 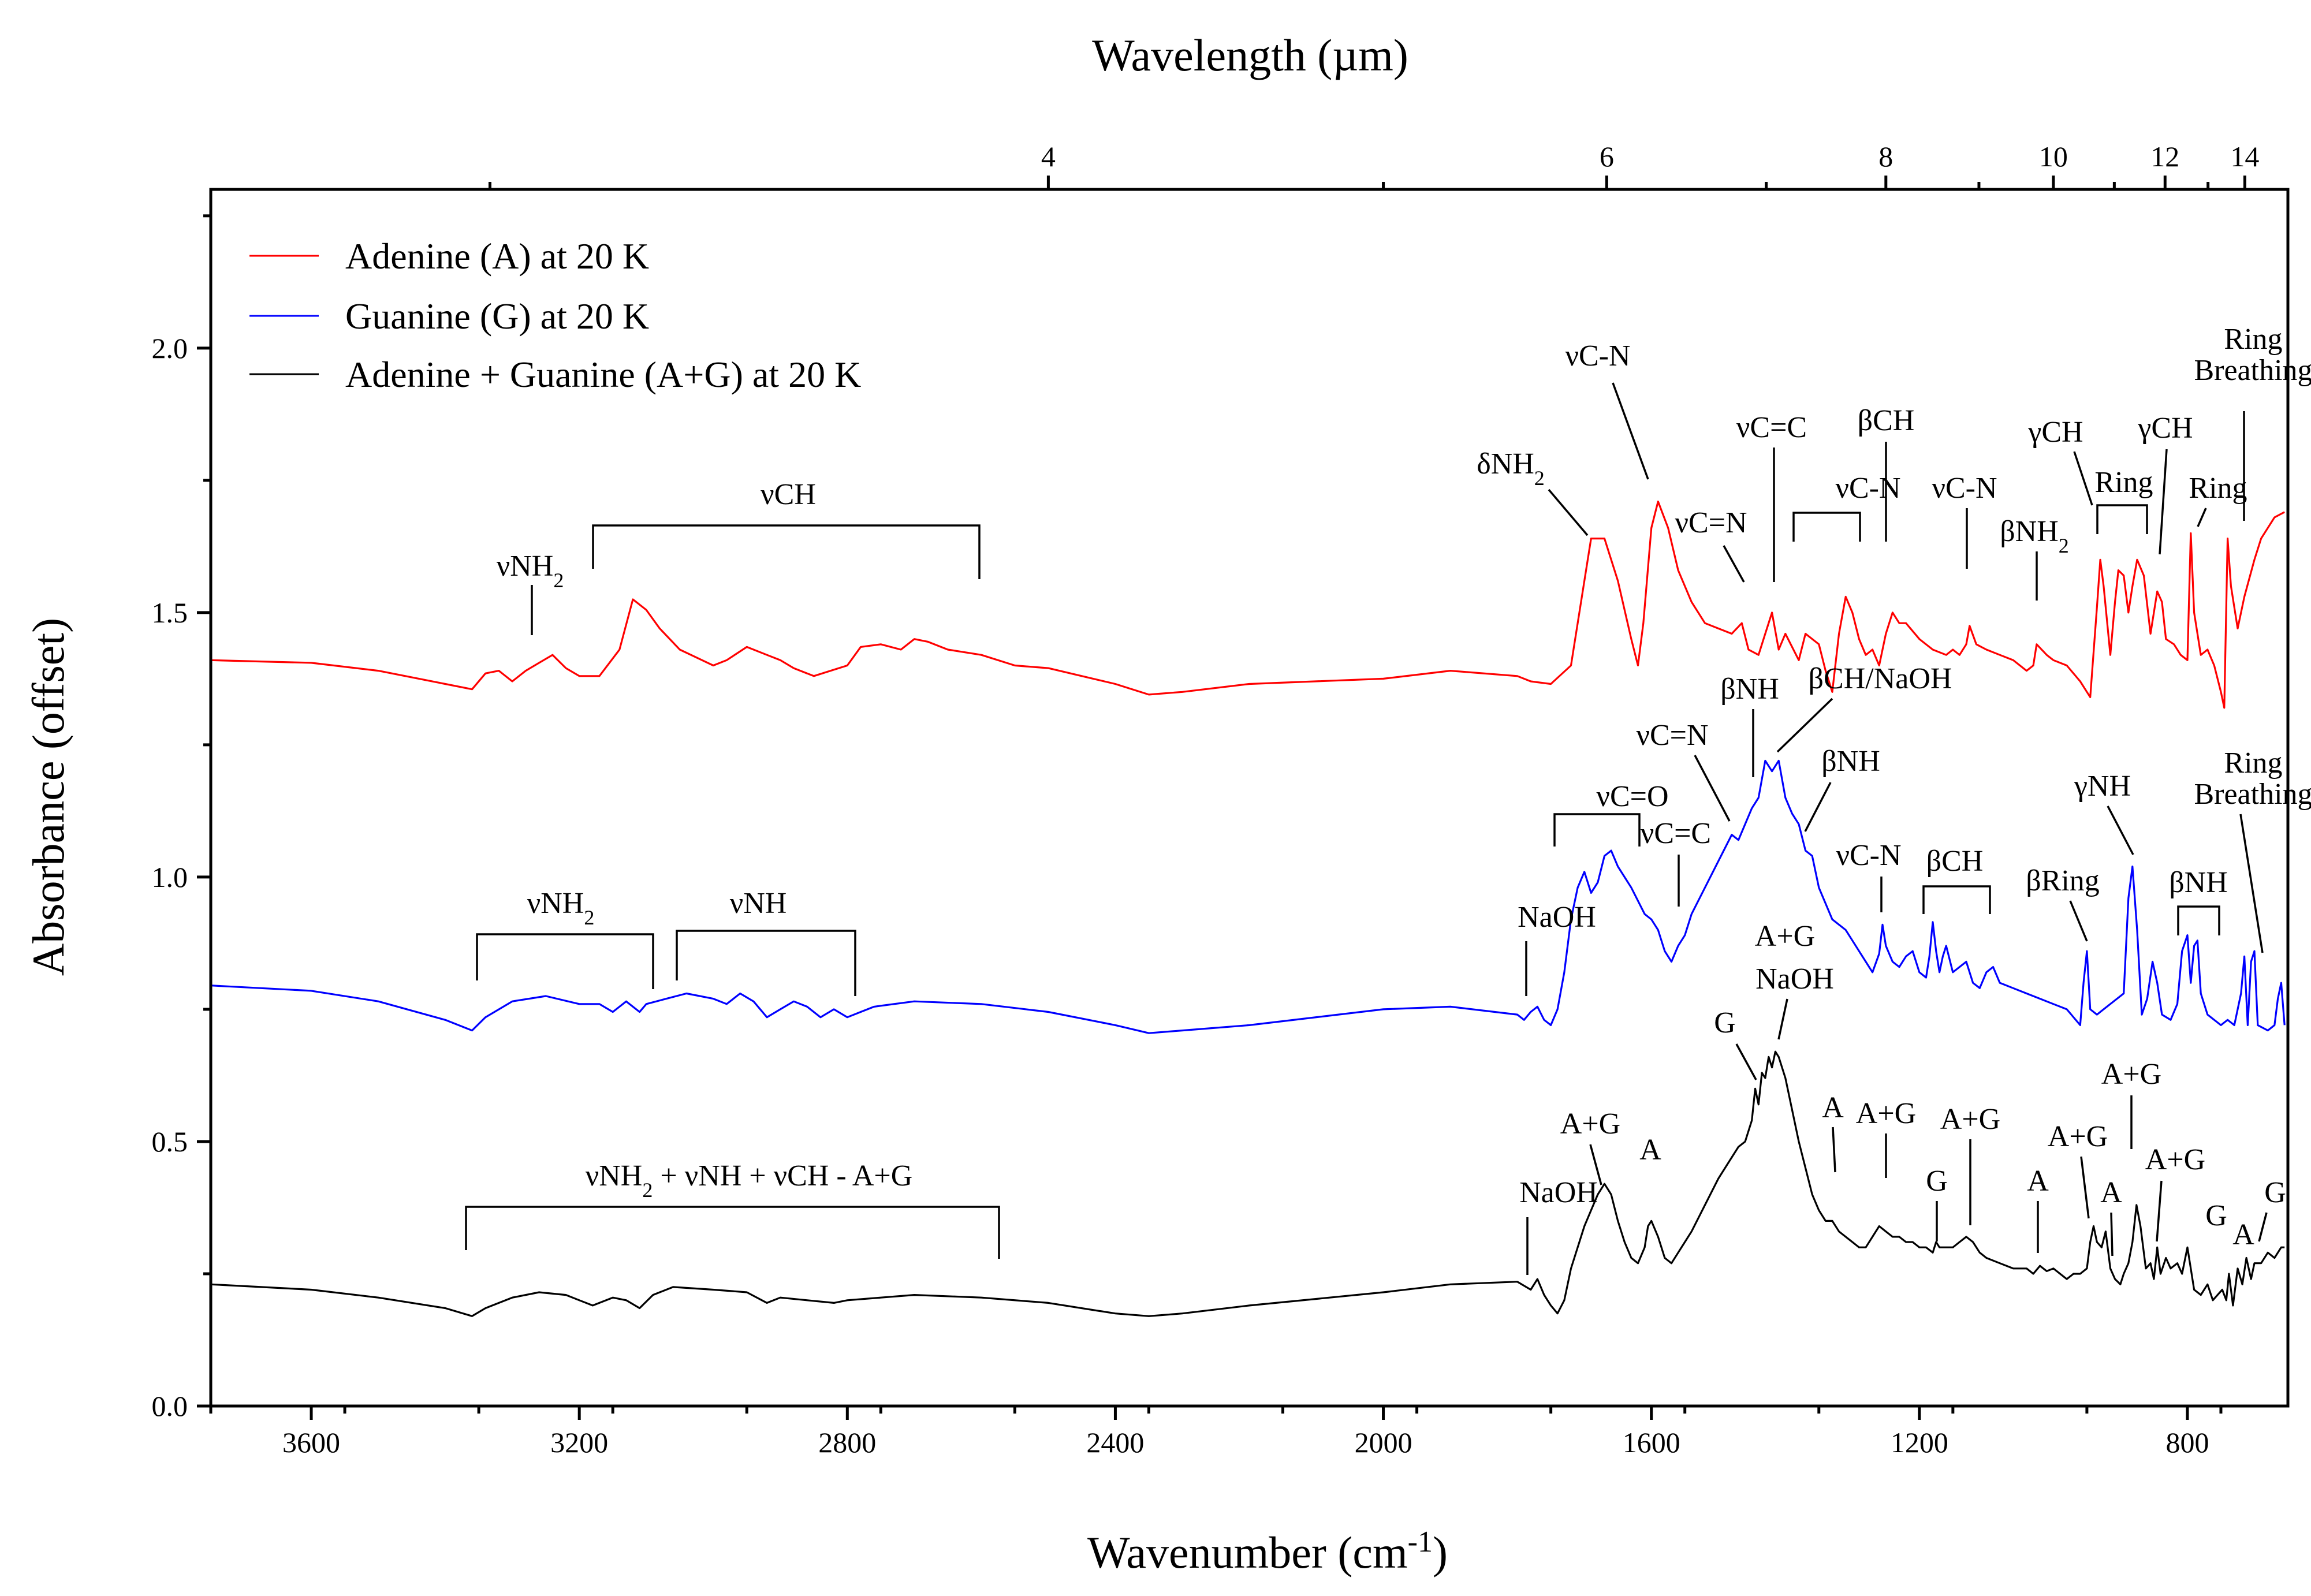 I want to click on series-line-adenine, so click(x=1248, y=604).